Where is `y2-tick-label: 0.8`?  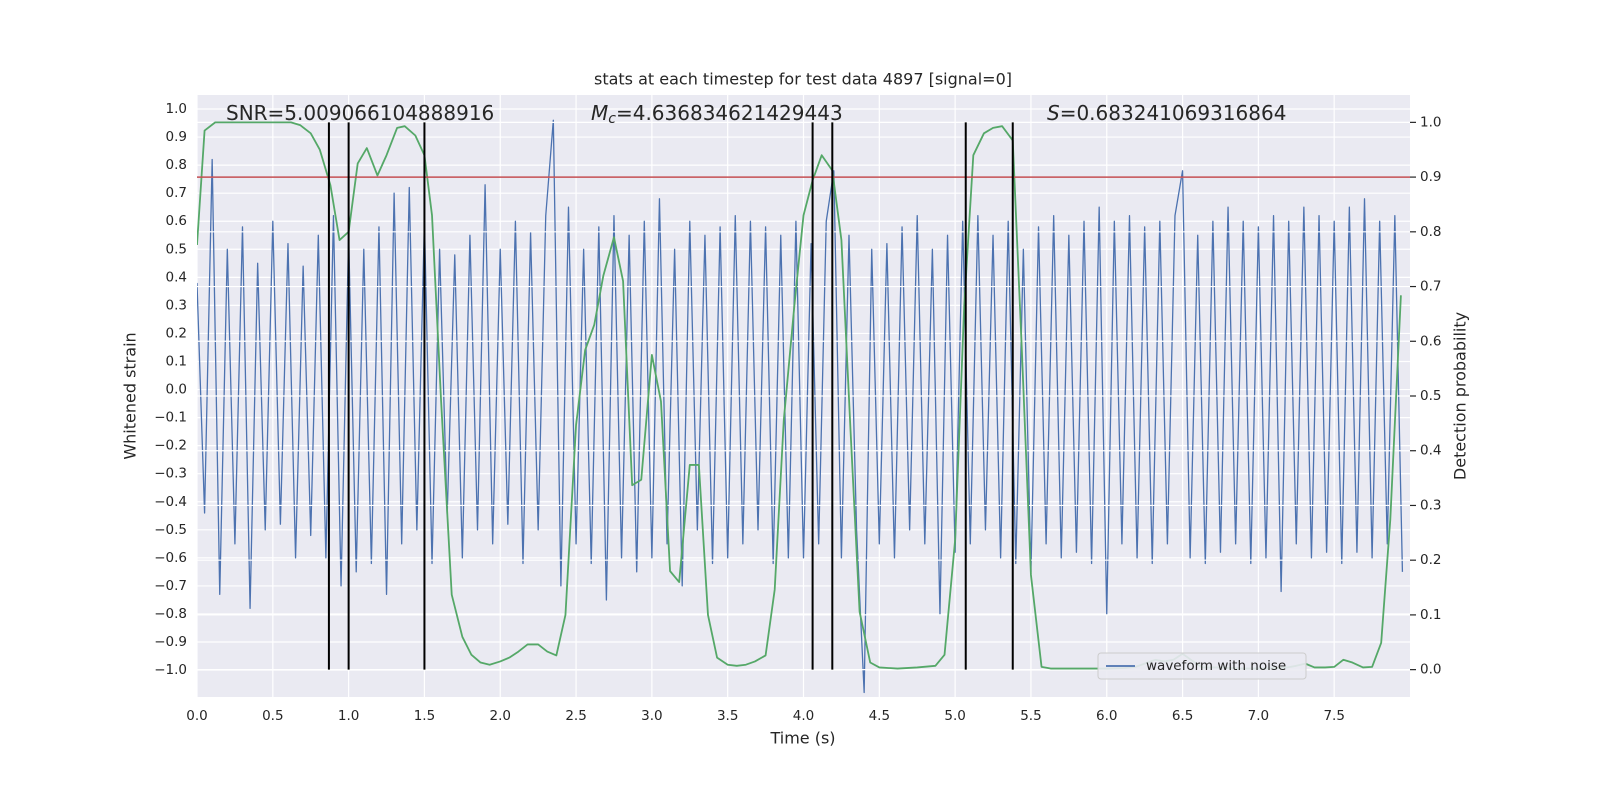 y2-tick-label: 0.8 is located at coordinates (1430, 232).